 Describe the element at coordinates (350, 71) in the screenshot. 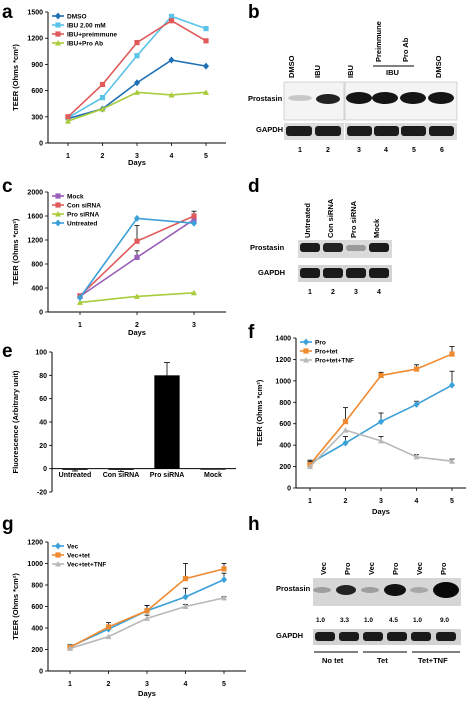

I see `blot-b-lane-label: IBU` at that location.